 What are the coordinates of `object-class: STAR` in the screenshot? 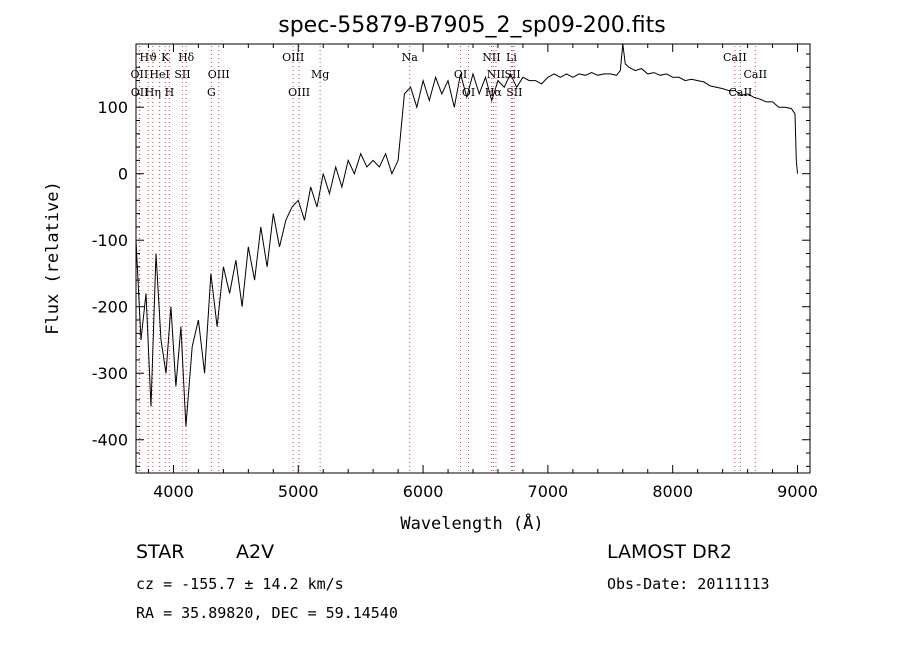 It's located at (160, 552).